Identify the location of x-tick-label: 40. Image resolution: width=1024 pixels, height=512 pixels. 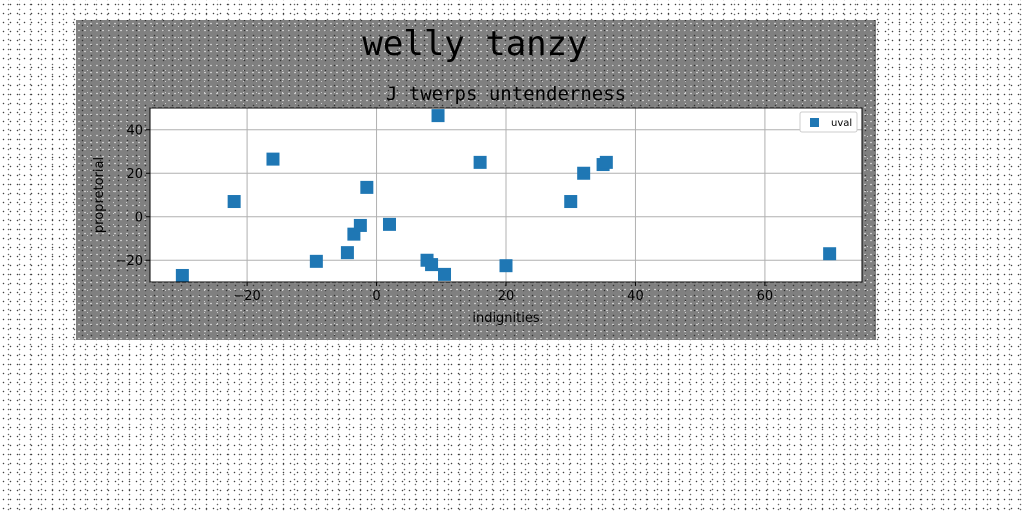
(635, 296).